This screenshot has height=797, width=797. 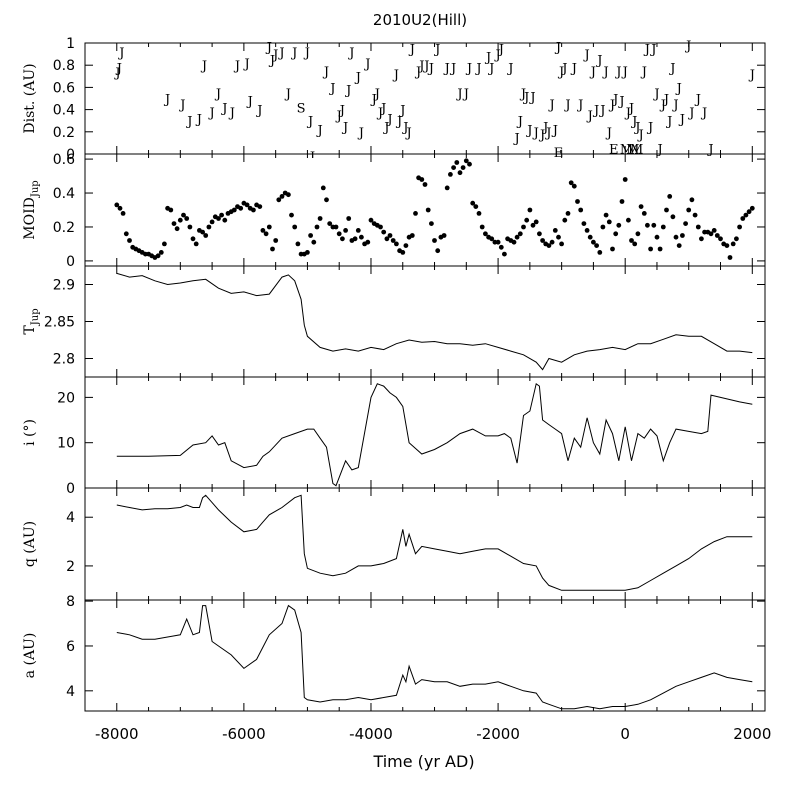 I want to click on encounter-marker-S: S, so click(x=301, y=108).